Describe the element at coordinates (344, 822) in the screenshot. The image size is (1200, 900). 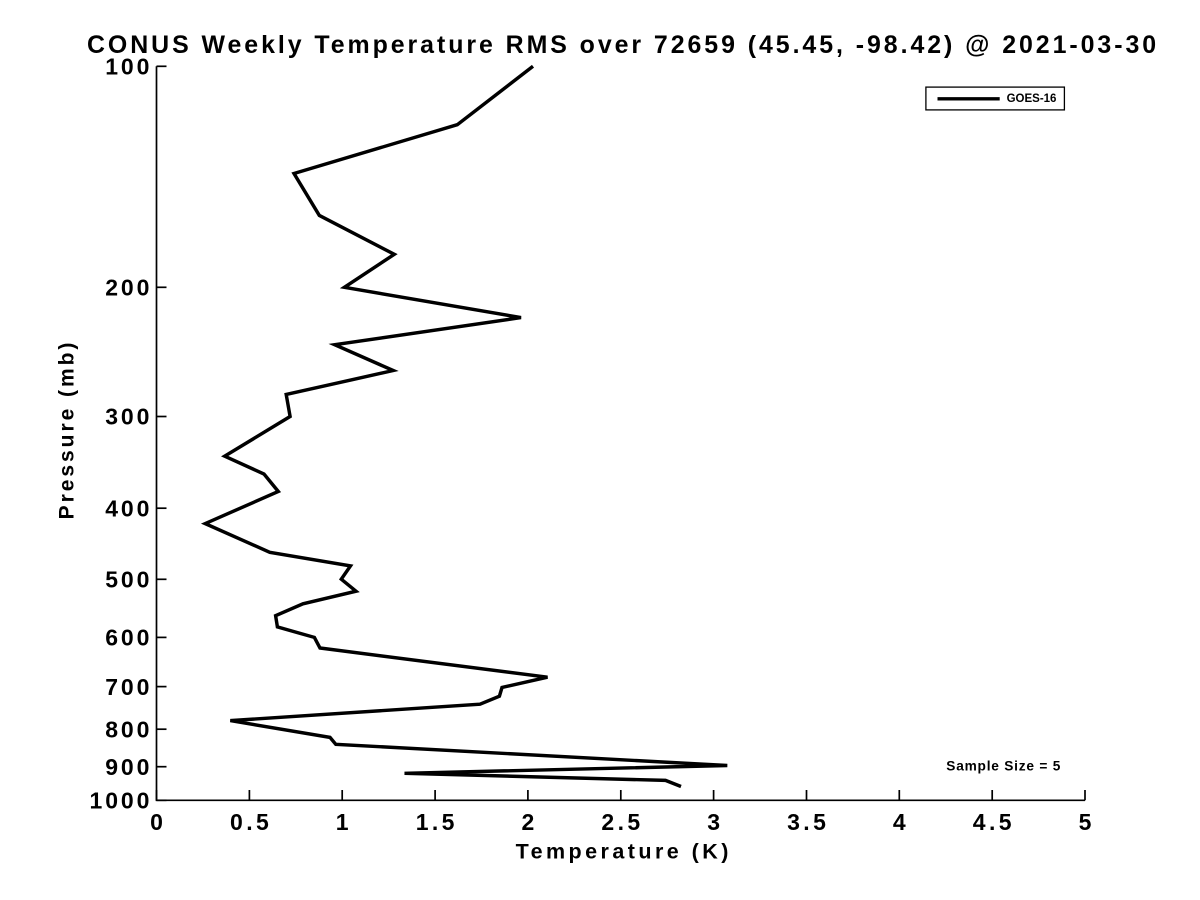
I see `svg-text: 1` at that location.